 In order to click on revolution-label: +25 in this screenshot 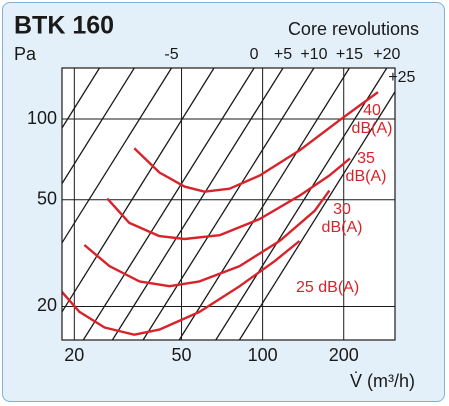, I will do `click(401, 77)`.